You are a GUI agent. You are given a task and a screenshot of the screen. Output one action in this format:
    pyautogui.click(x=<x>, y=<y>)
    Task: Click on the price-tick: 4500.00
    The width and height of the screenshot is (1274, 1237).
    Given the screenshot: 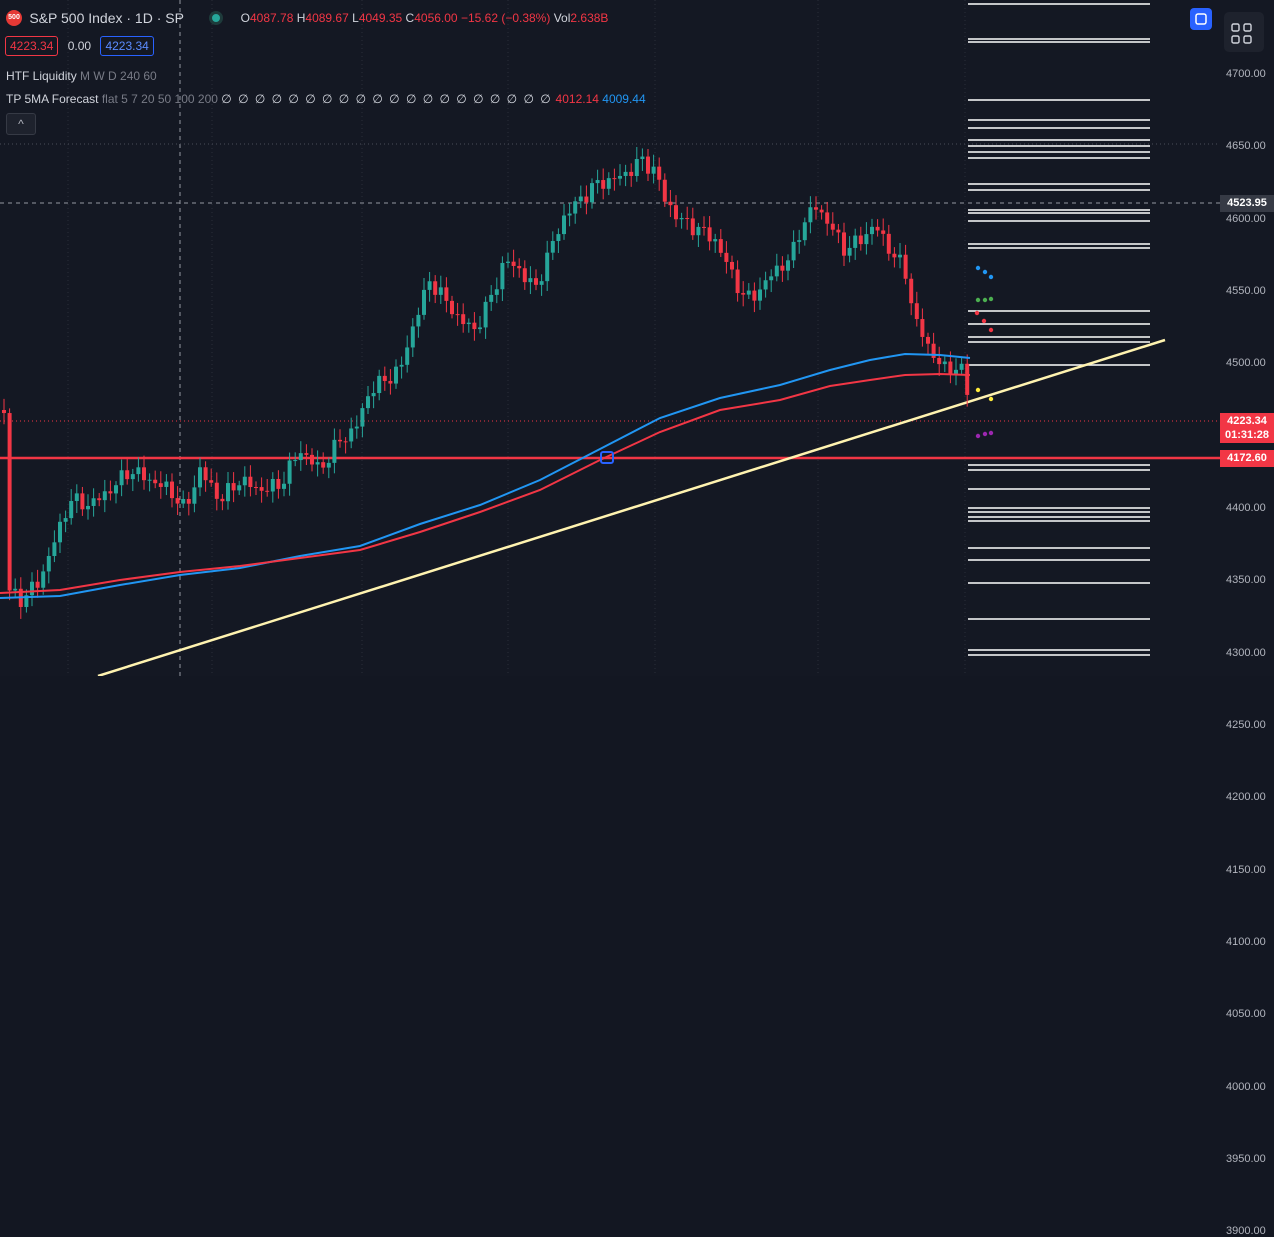 What is the action you would take?
    pyautogui.click(x=1246, y=363)
    